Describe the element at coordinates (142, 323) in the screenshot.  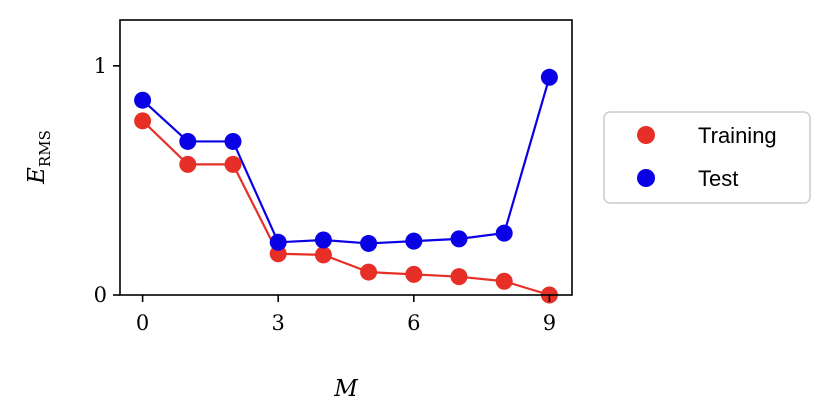
I see `x-tick-label: 0` at that location.